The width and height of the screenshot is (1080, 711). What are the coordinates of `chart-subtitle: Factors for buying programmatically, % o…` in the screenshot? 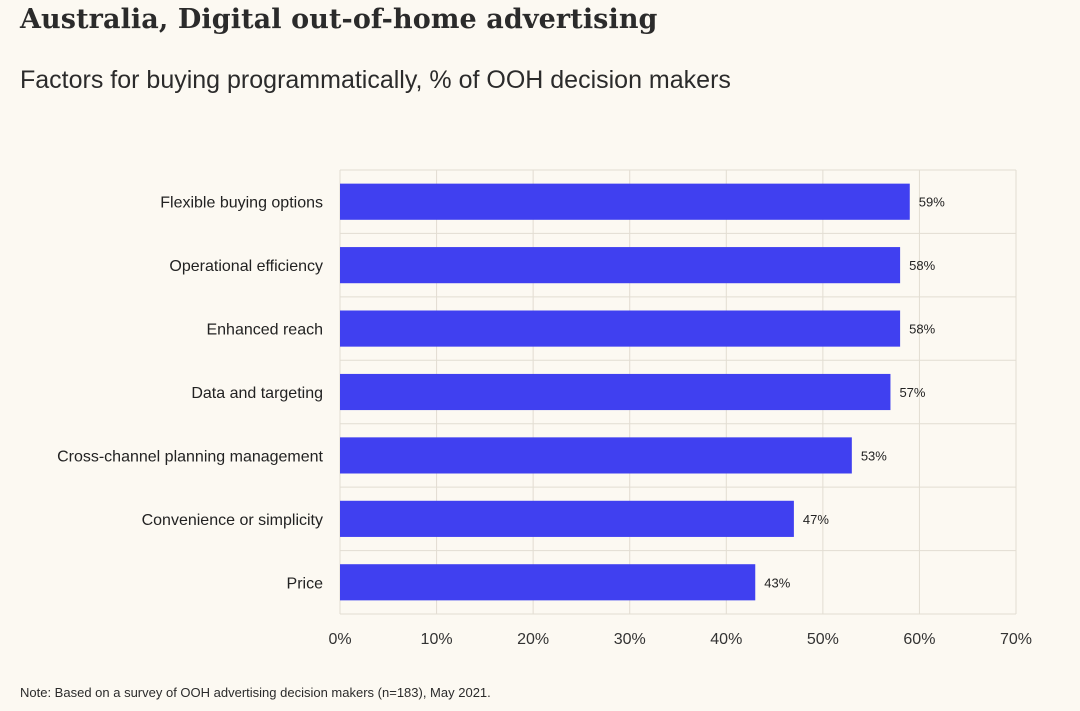 It's located at (375, 80).